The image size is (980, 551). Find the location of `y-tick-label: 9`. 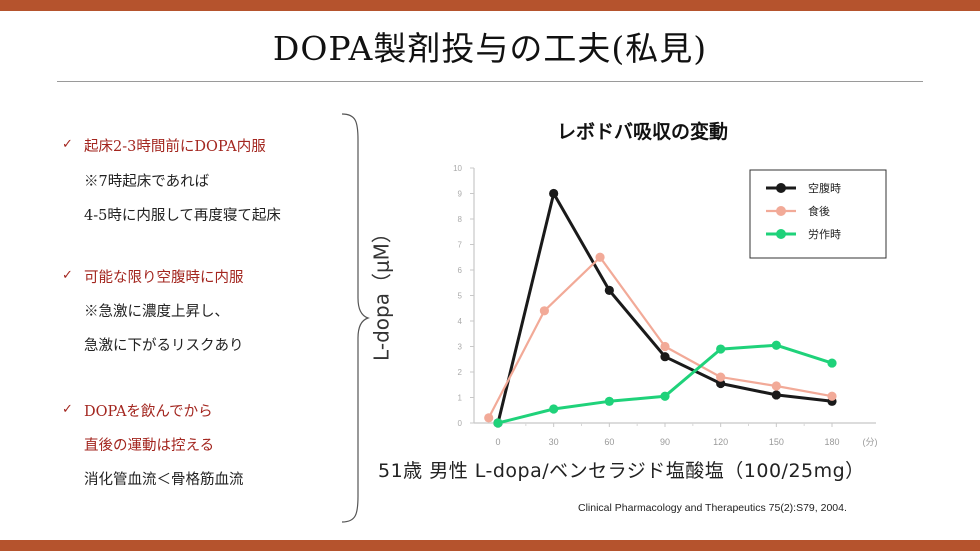

y-tick-label: 9 is located at coordinates (460, 194).